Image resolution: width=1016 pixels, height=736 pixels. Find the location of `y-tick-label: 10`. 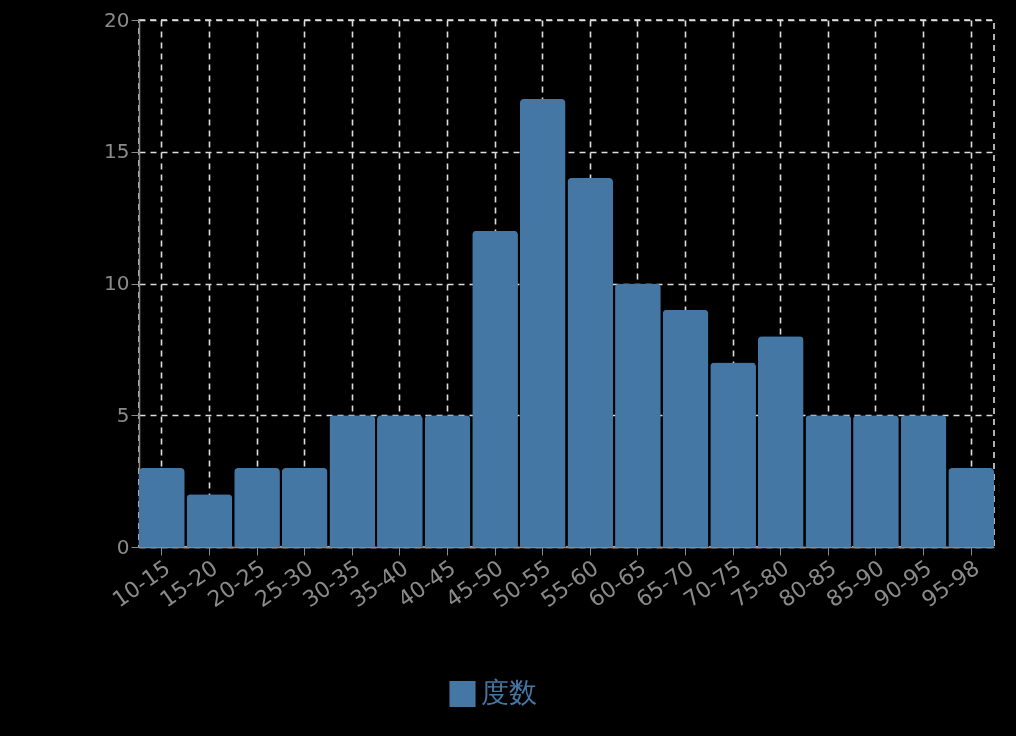

y-tick-label: 10 is located at coordinates (117, 283).